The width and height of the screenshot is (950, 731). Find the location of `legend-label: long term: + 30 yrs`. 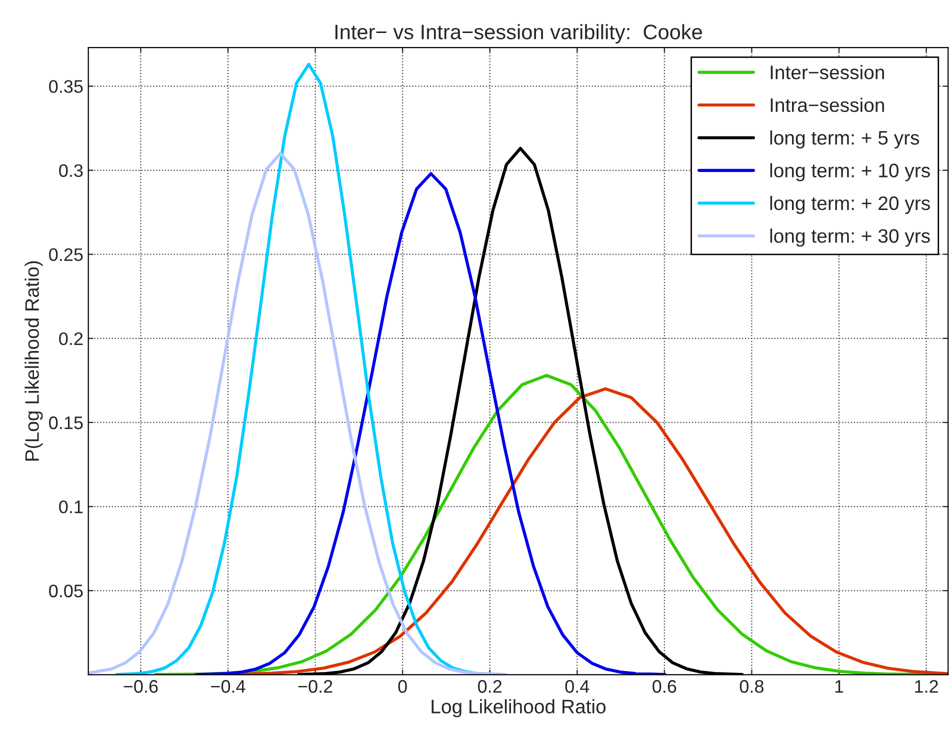

legend-label: long term: + 30 yrs is located at coordinates (850, 237).